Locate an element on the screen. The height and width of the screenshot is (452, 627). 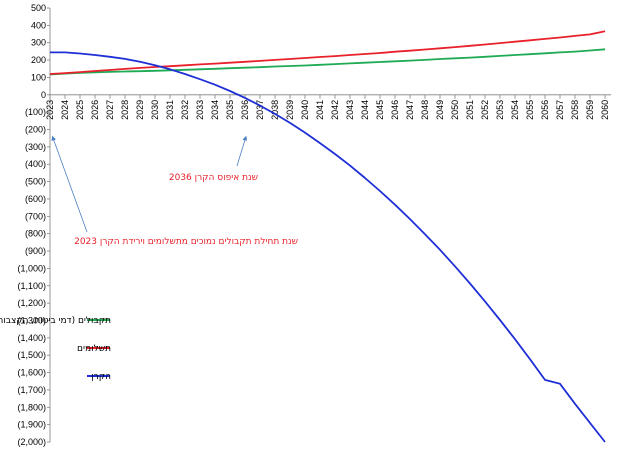
y-tick-label: (800) is located at coordinates (35, 234).